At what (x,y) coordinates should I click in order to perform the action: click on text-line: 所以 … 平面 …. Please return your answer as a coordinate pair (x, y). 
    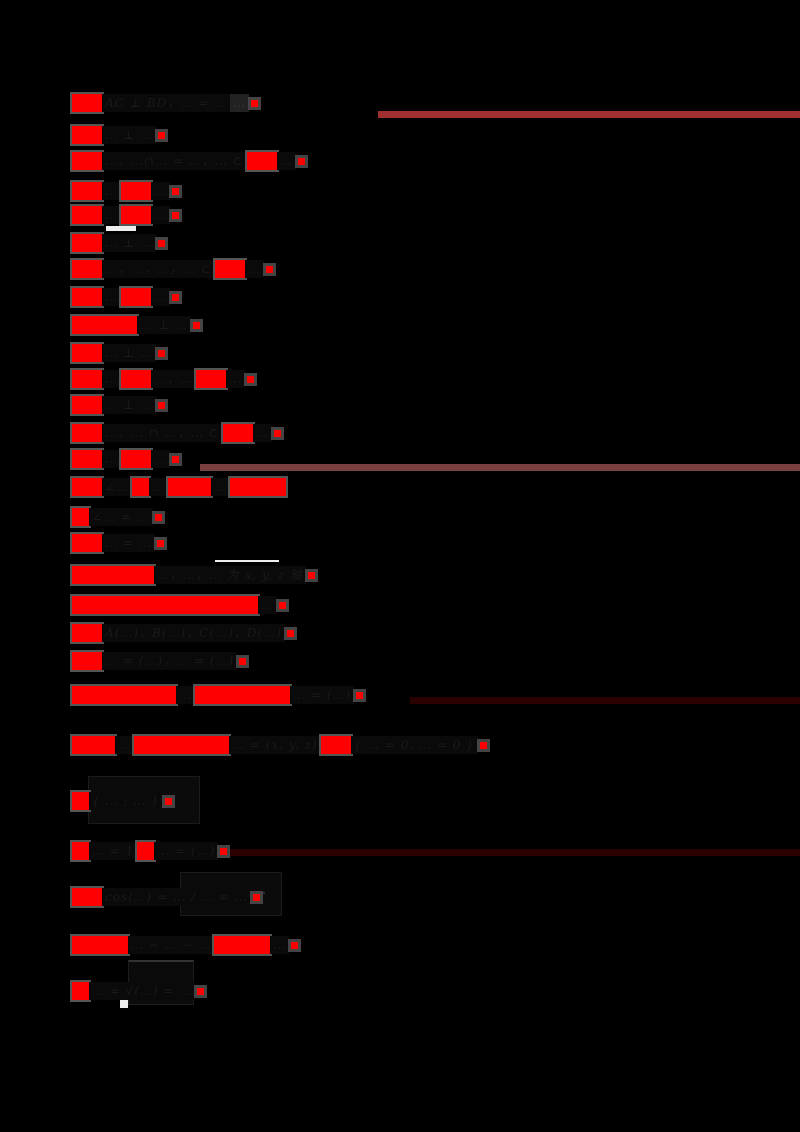
    Looking at the image, I should click on (126, 297).